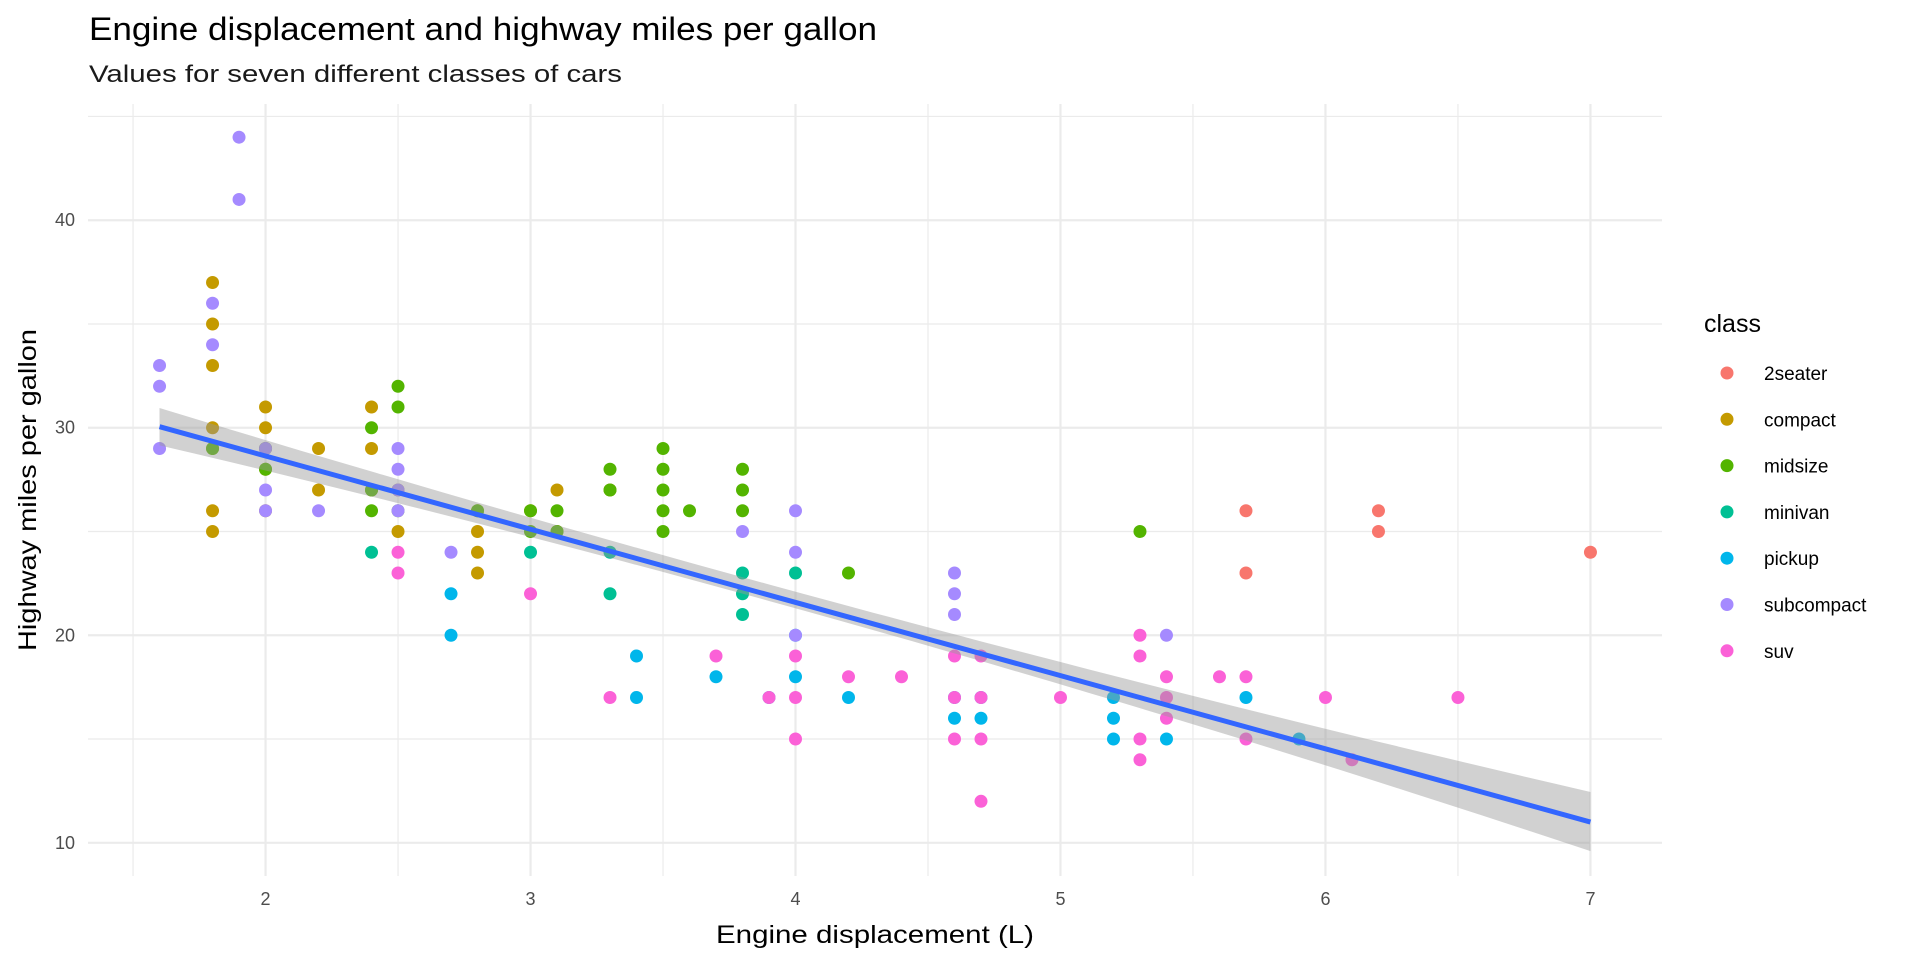 The width and height of the screenshot is (1920, 960). Describe the element at coordinates (875, 935) in the screenshot. I see `x-axis-title: Engine displacement (L)` at that location.